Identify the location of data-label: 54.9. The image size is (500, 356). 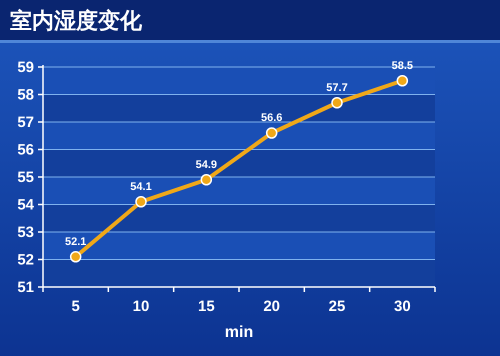
(207, 164).